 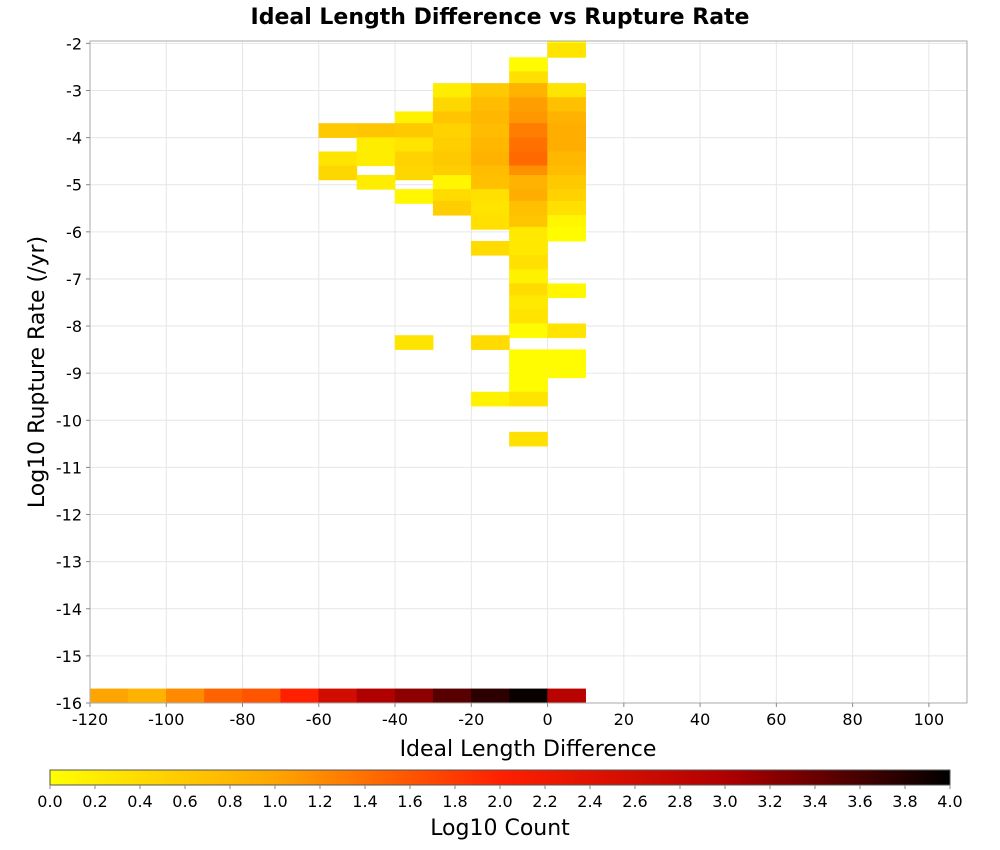 I want to click on x-tick-label: -20, so click(x=471, y=719).